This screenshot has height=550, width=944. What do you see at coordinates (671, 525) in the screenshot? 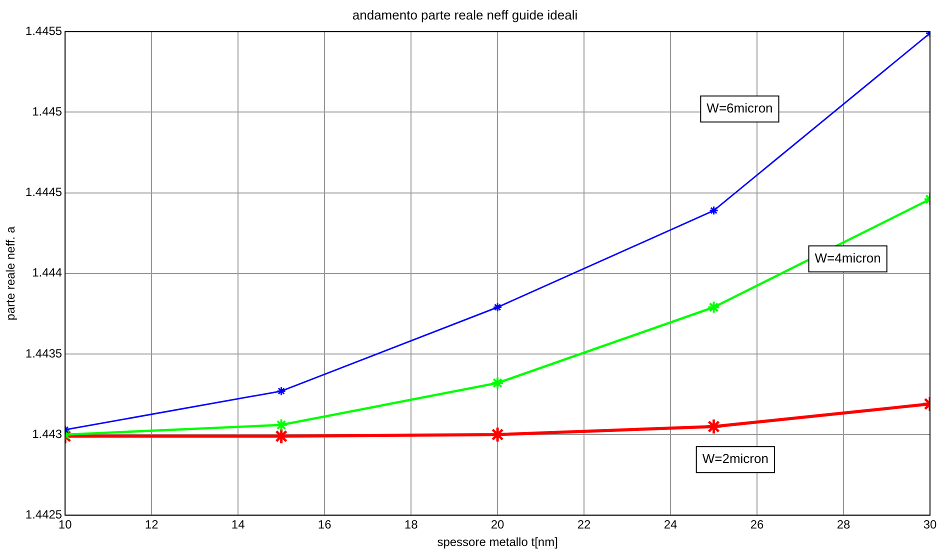
I see `x-tick-label: 24` at bounding box center [671, 525].